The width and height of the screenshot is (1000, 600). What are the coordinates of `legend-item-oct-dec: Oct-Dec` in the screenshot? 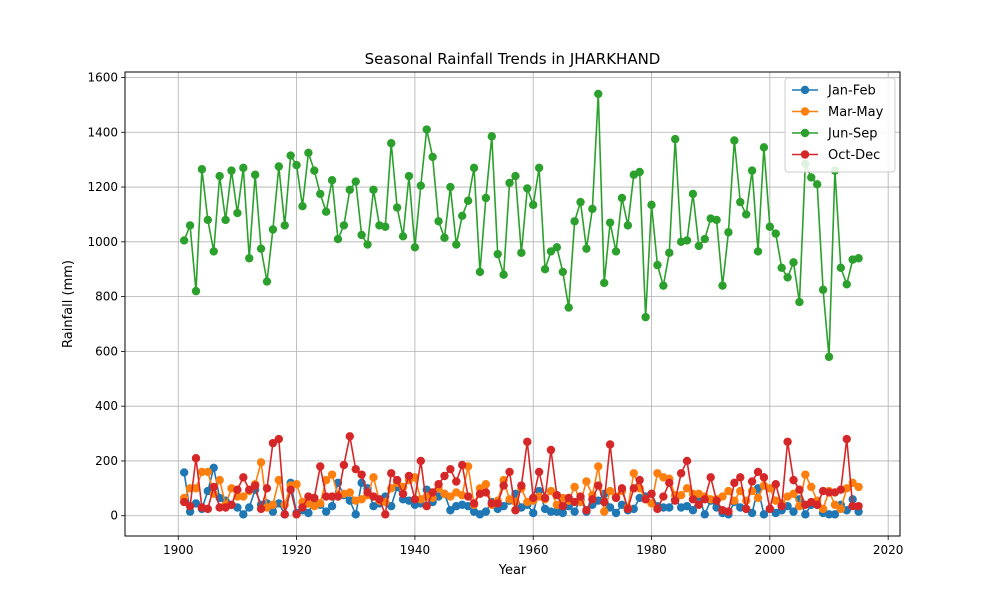 It's located at (836, 155).